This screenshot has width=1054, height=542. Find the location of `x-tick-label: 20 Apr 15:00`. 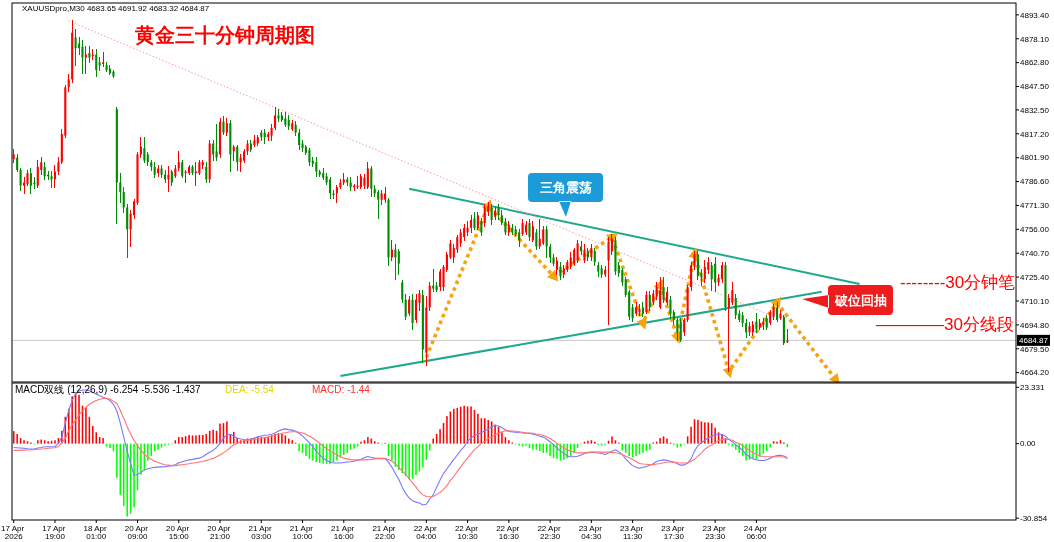

x-tick-label: 20 Apr 15:00 is located at coordinates (179, 532).